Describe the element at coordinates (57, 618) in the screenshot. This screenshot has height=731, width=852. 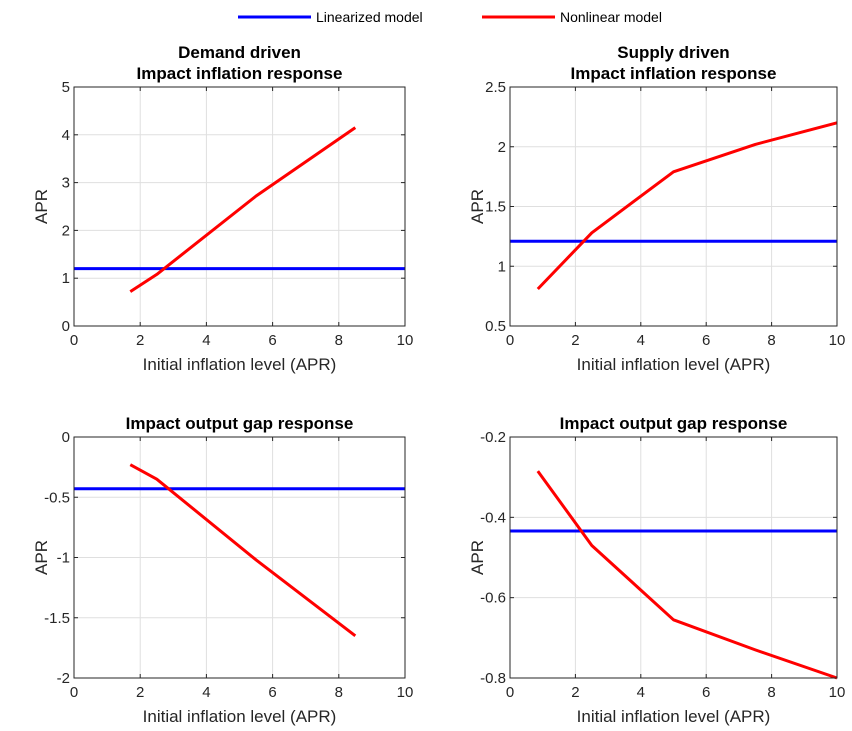
I see `y-tick-label: -1.5` at that location.